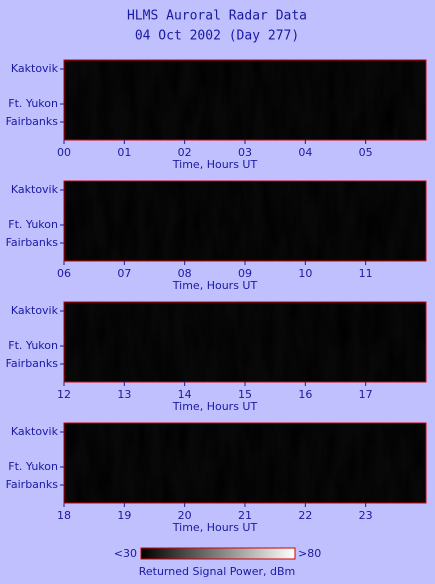 Image resolution: width=435 pixels, height=584 pixels. Describe the element at coordinates (366, 394) in the screenshot. I see `x-tick-label: 17` at that location.